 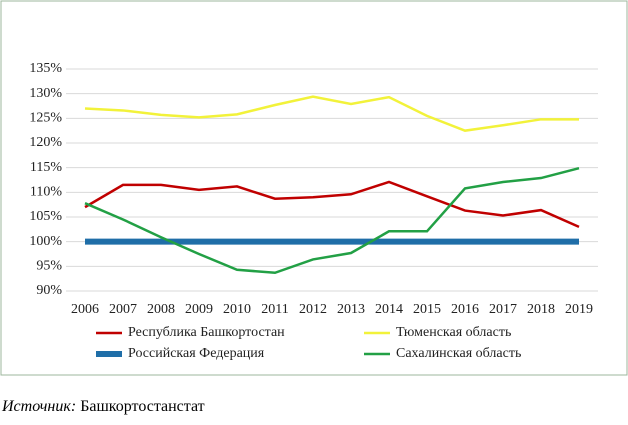 I want to click on y-tick-label: 95%, so click(x=49, y=266).